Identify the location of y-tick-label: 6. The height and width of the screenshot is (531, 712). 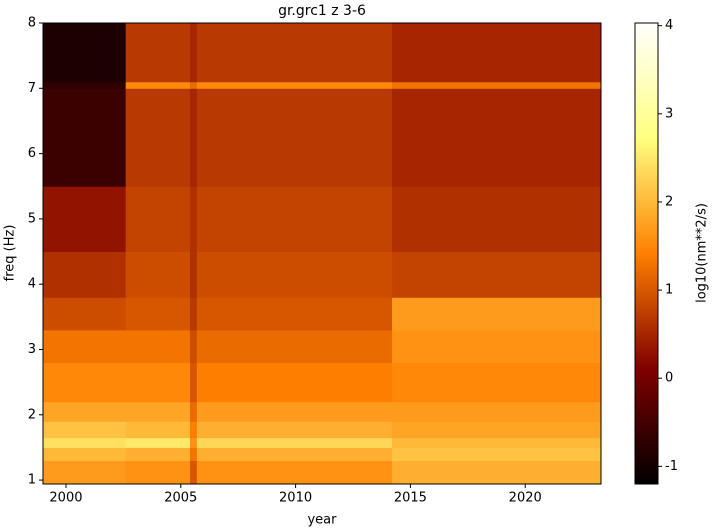
(32, 153).